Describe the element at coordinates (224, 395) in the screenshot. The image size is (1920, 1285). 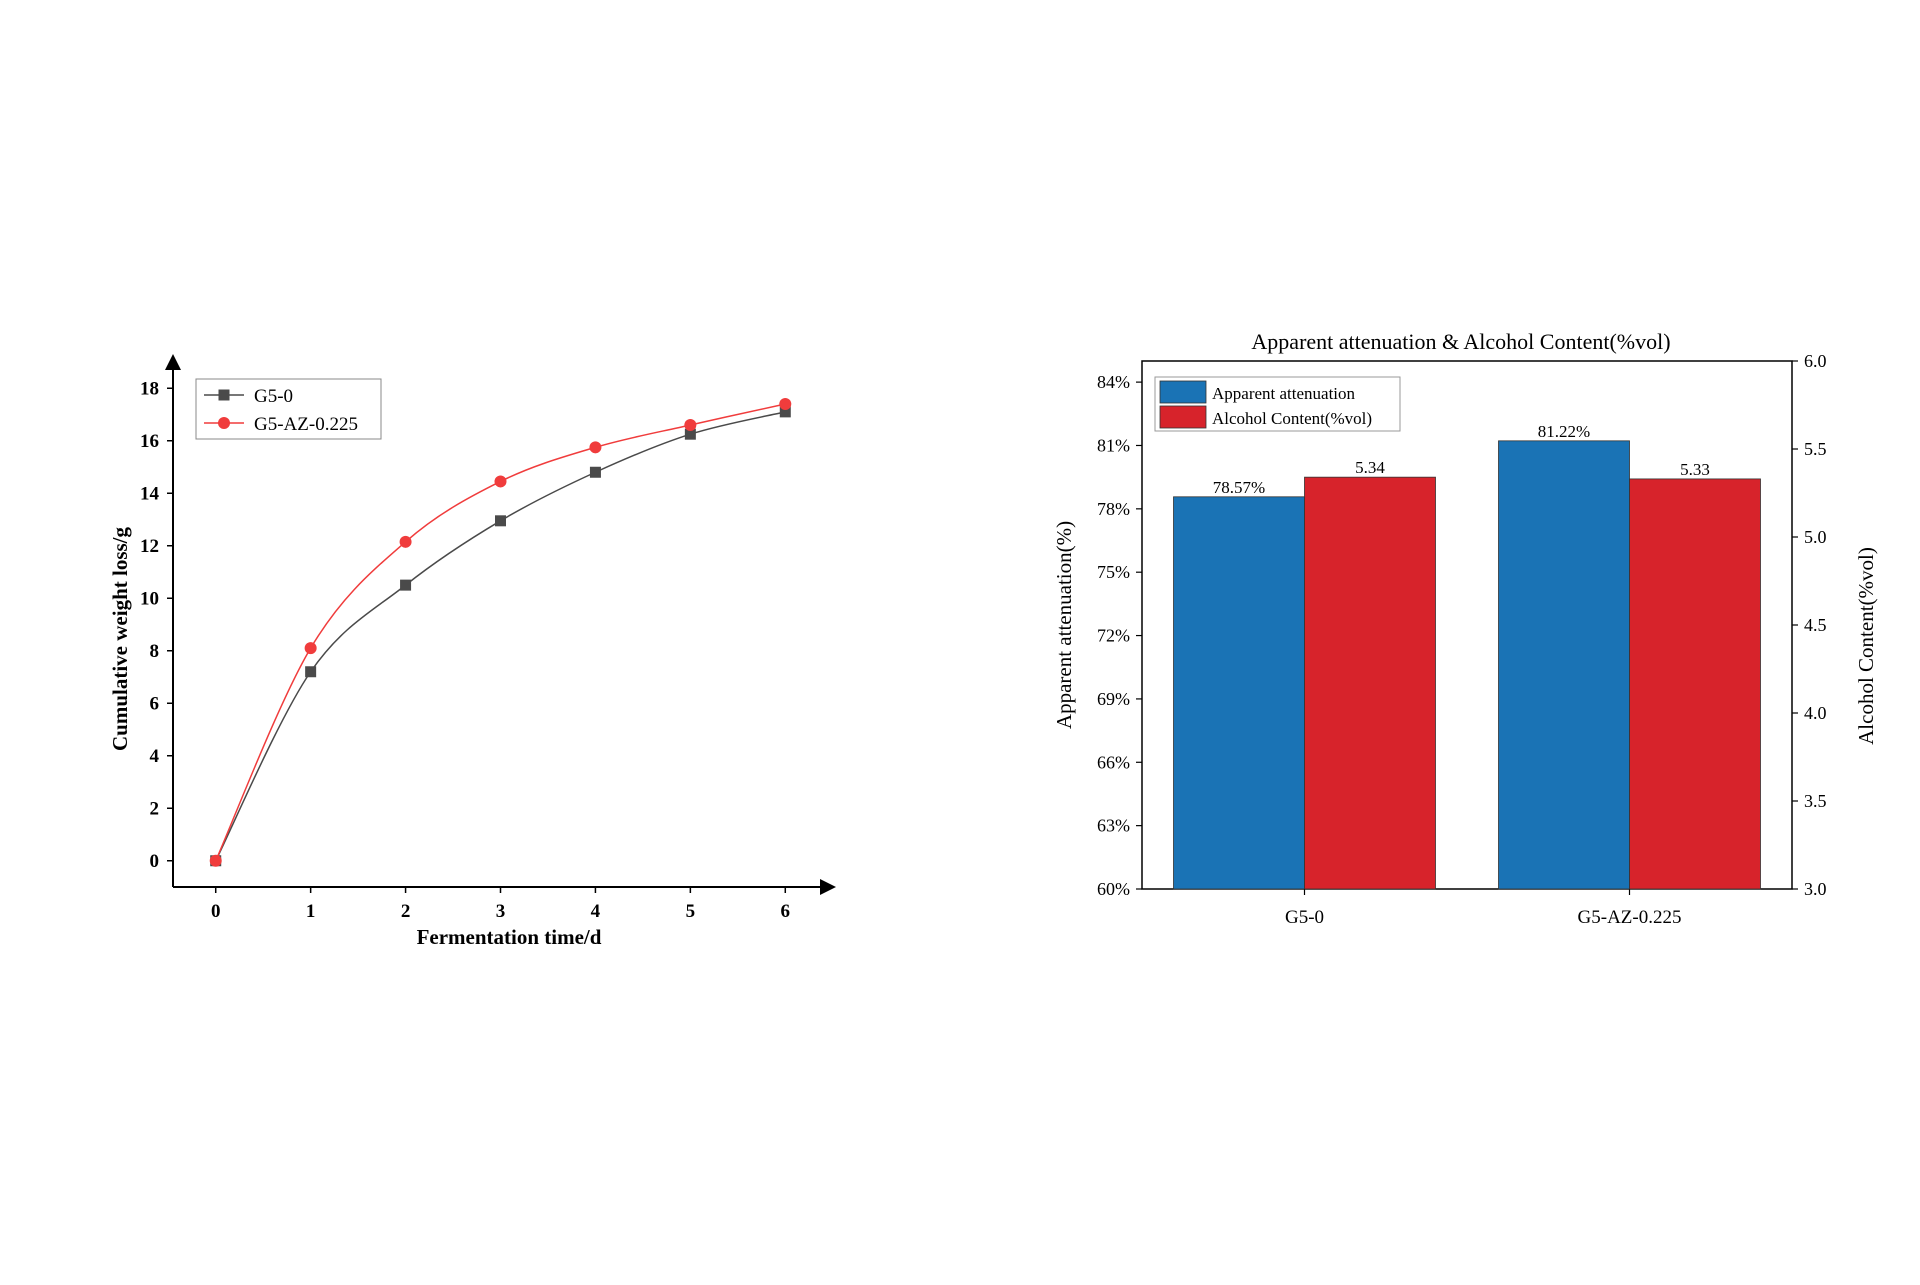
I see `legend-marker-square` at that location.